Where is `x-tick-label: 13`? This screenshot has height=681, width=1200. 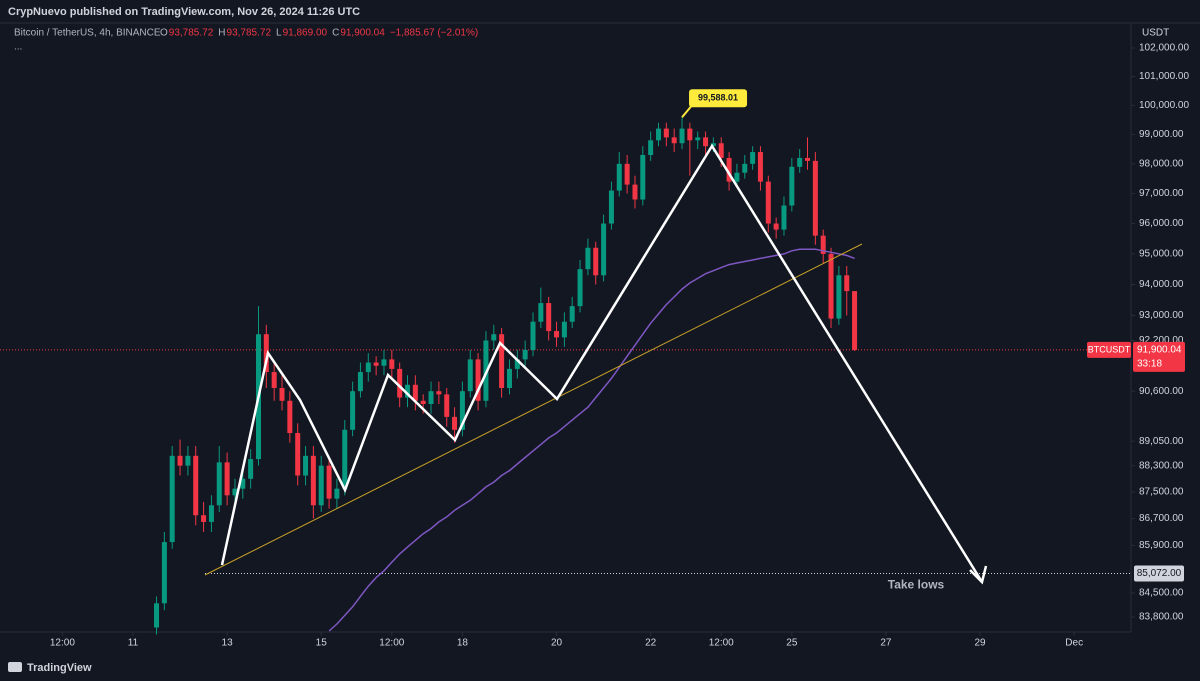
x-tick-label: 13 is located at coordinates (228, 643).